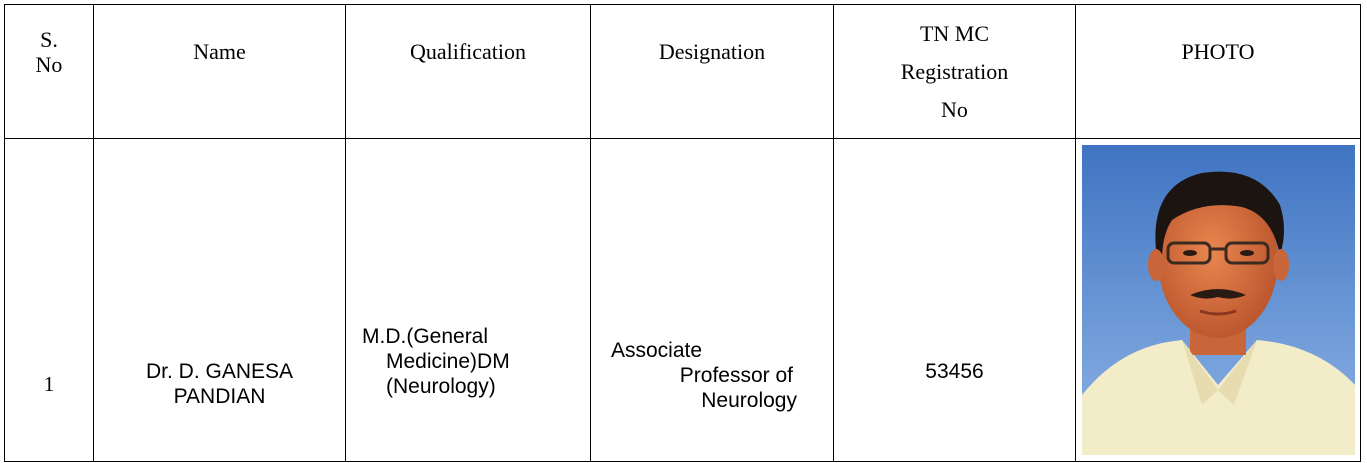  Describe the element at coordinates (712, 300) in the screenshot. I see `cell: Associate Professor of Neurology` at that location.